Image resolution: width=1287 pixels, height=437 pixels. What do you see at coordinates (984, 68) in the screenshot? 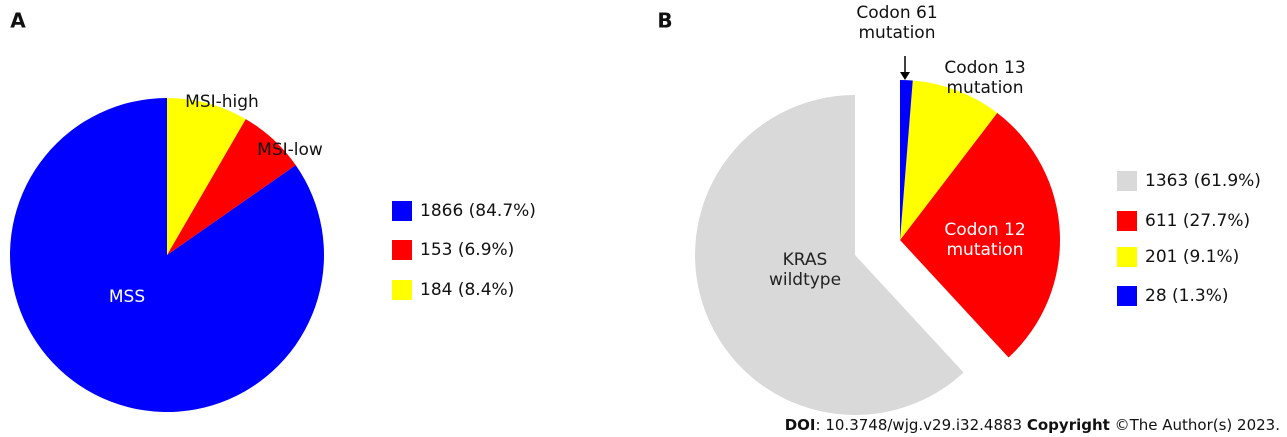
I see `slice-label: Codon 13` at bounding box center [984, 68].